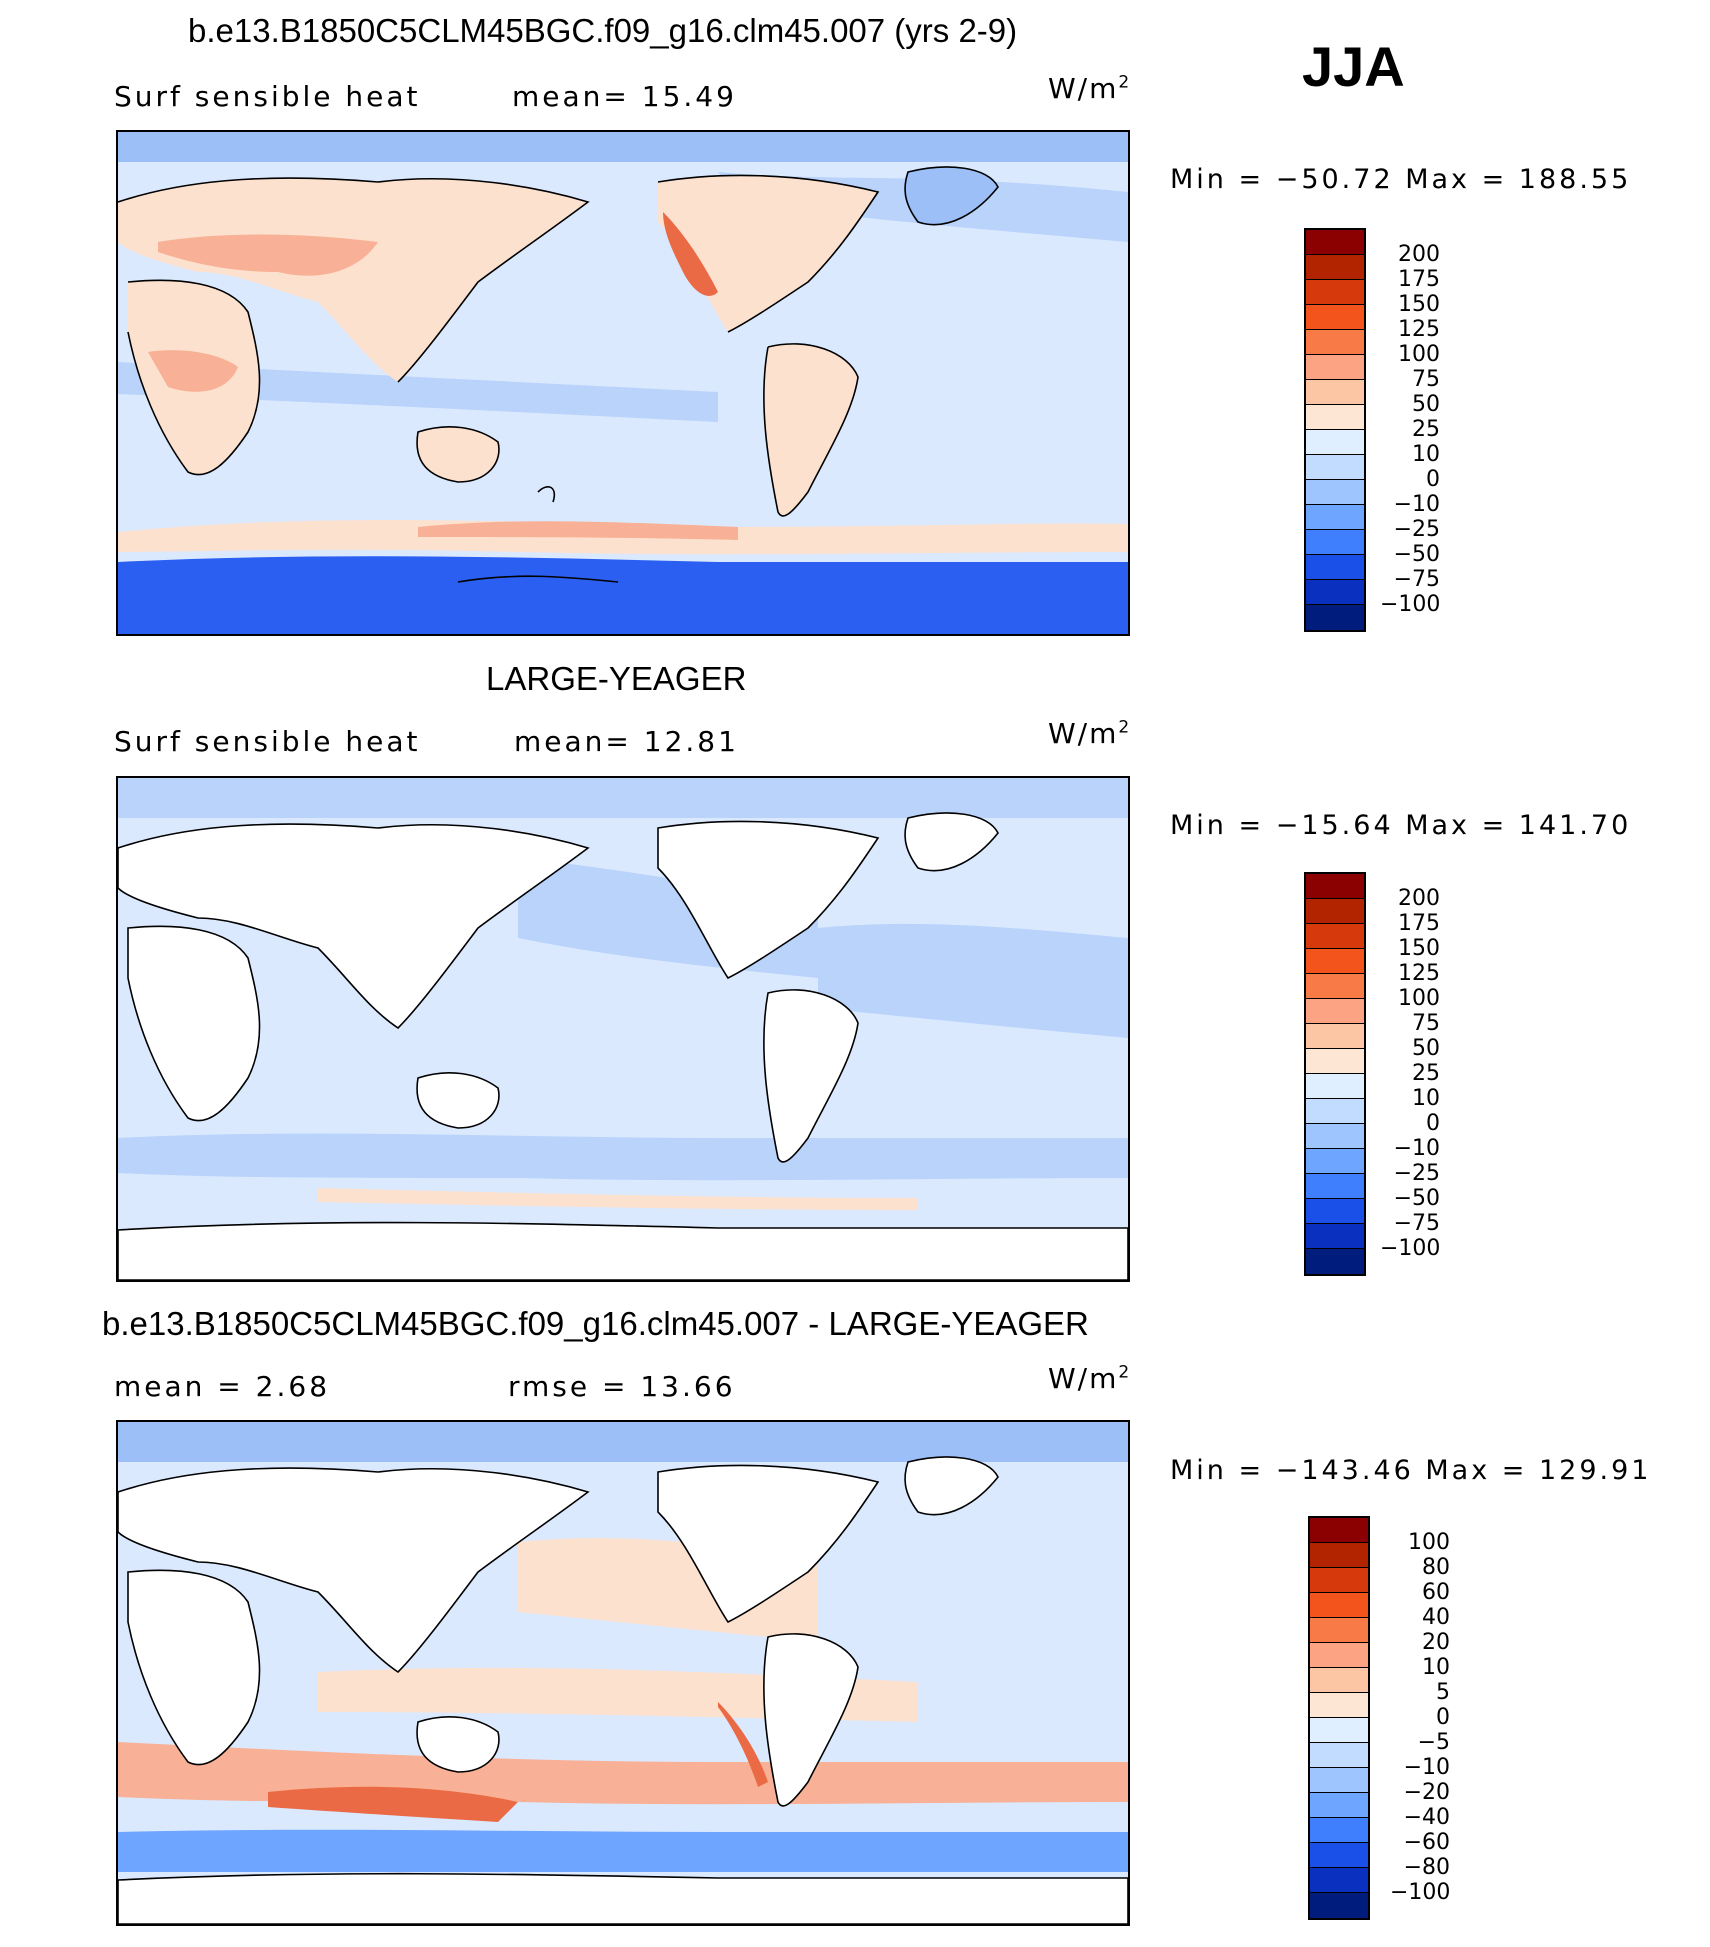 The height and width of the screenshot is (1947, 1710). I want to click on colorbar-tick-label: −10, so click(1426, 1767).